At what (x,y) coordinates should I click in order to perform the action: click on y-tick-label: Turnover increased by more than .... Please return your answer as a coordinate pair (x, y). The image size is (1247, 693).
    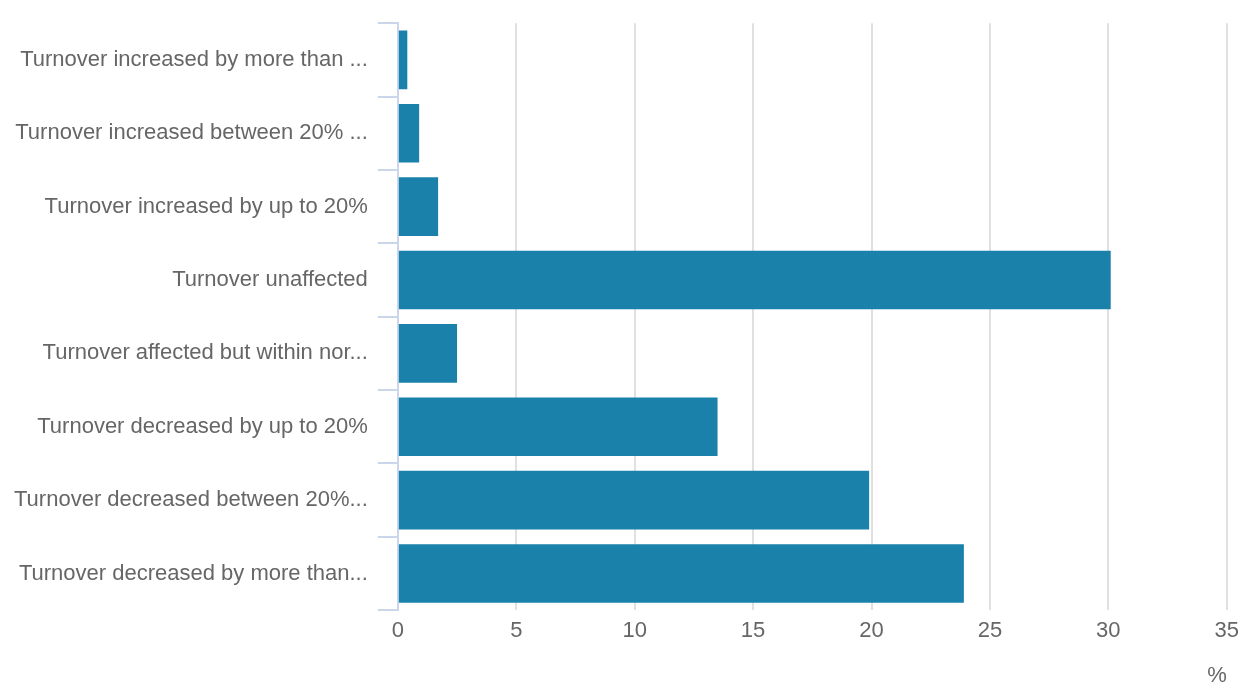
    Looking at the image, I should click on (194, 58).